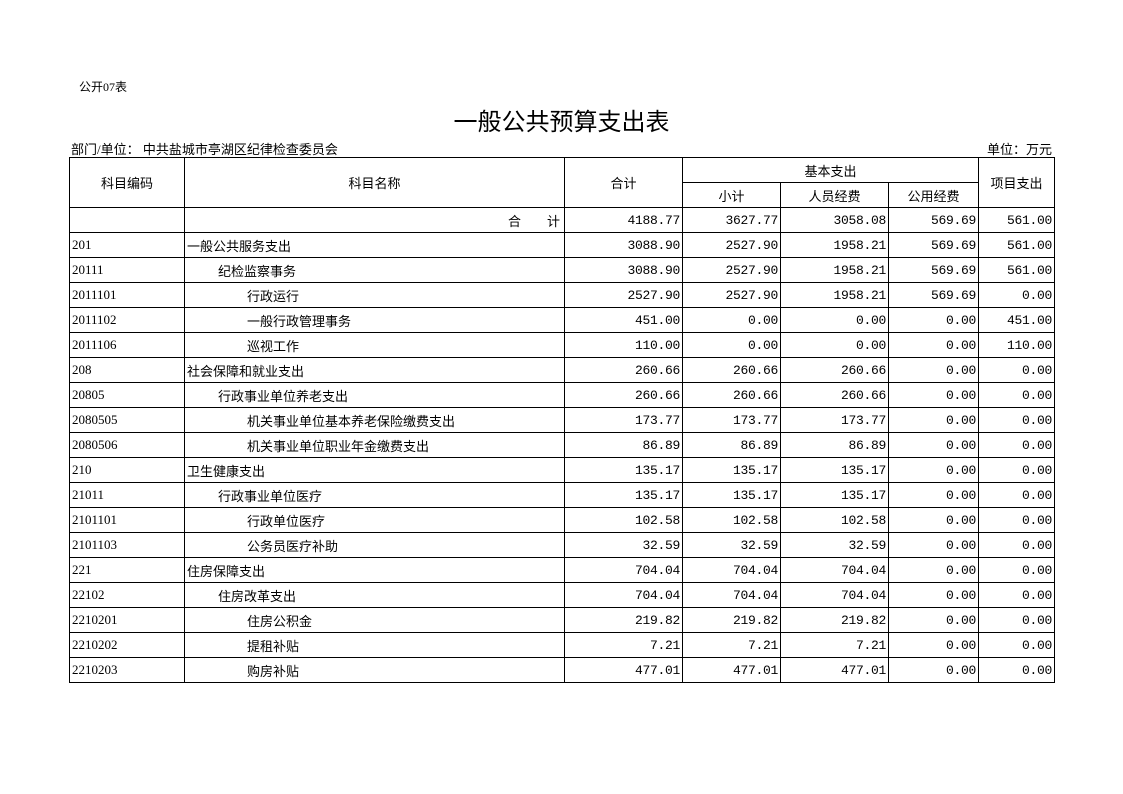 The width and height of the screenshot is (1123, 794). What do you see at coordinates (834, 470) in the screenshot?
I see `cell-personnel: 135.17` at bounding box center [834, 470].